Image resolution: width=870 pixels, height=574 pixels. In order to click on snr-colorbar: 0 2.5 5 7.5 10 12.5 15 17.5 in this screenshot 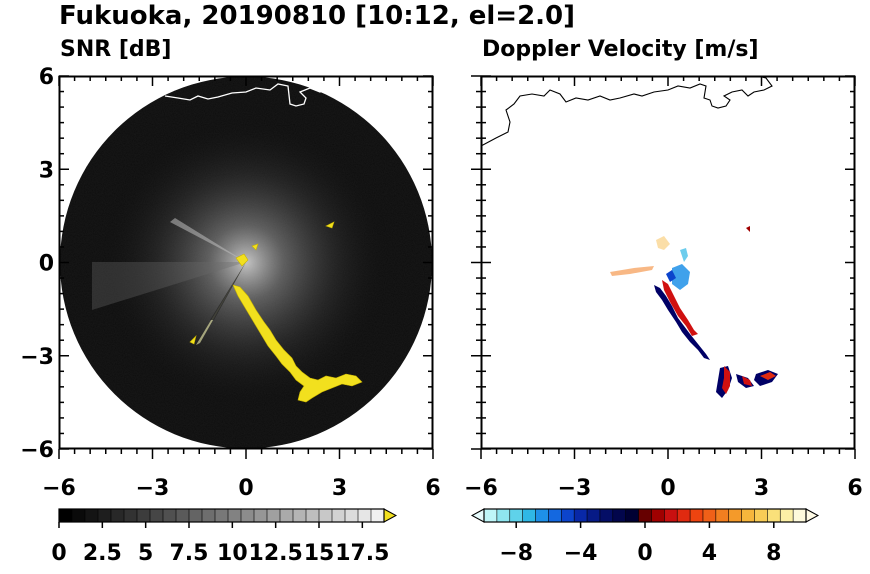, I will do `click(224, 537)`.